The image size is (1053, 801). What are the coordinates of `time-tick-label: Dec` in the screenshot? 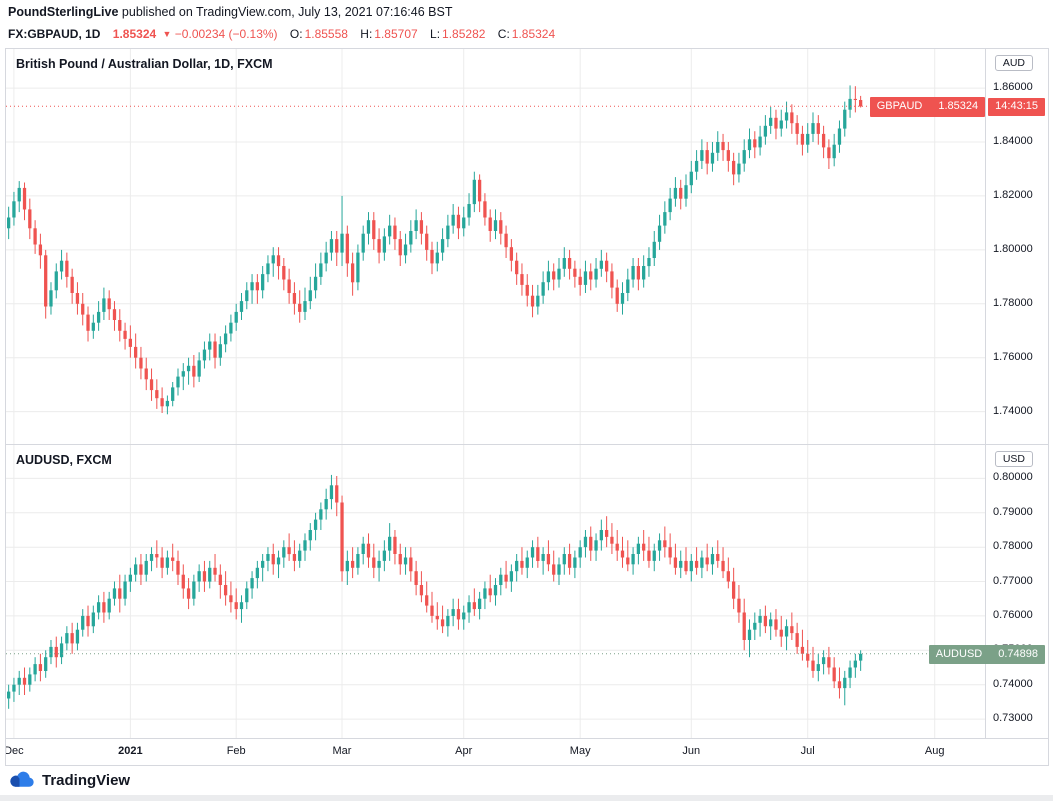 It's located at (15, 751).